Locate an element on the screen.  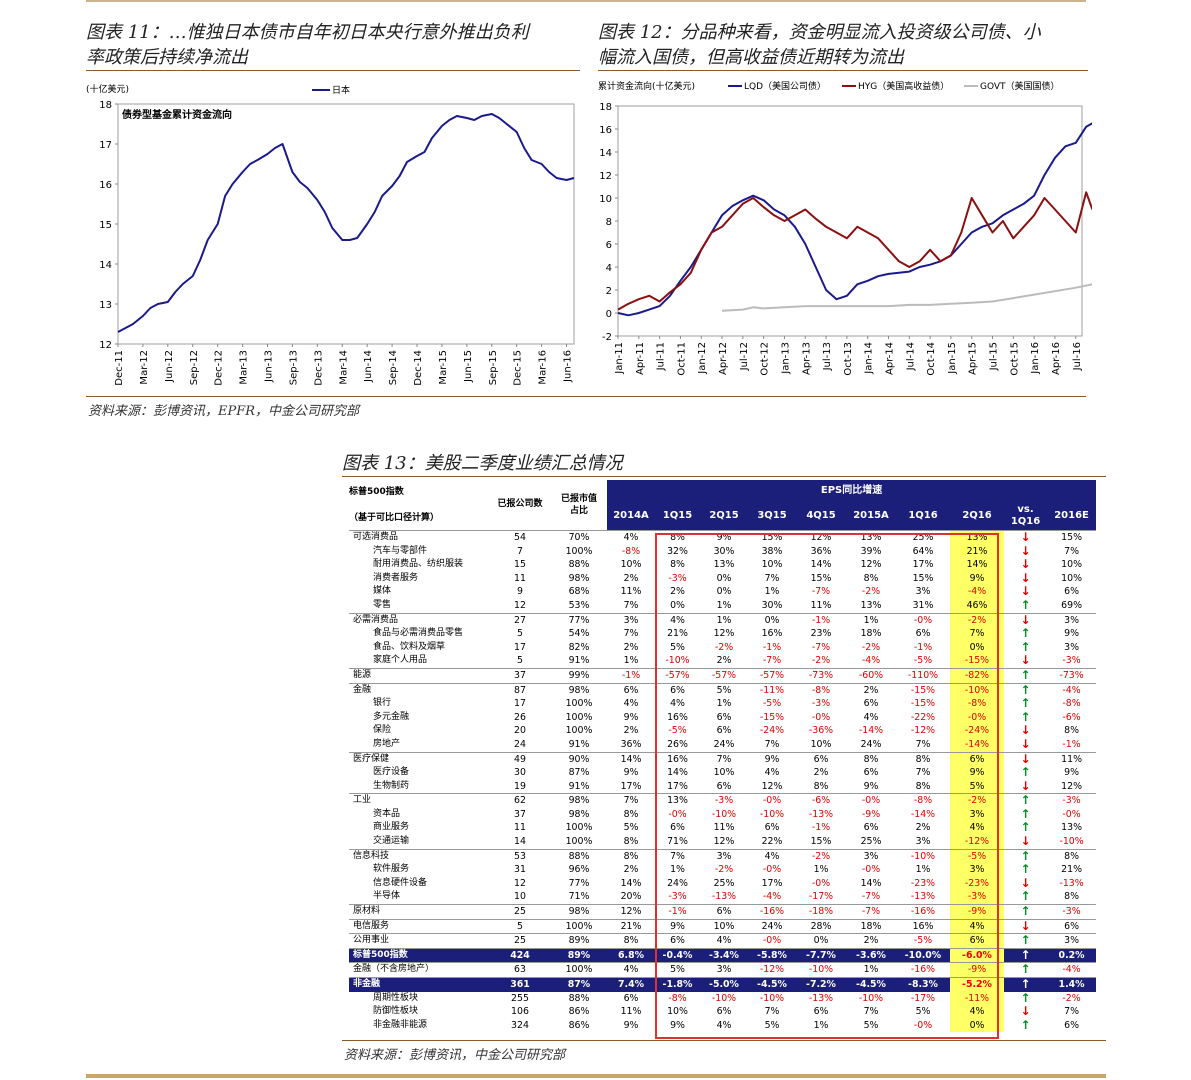
row-eps-2Q15: 5% is located at coordinates (724, 690).